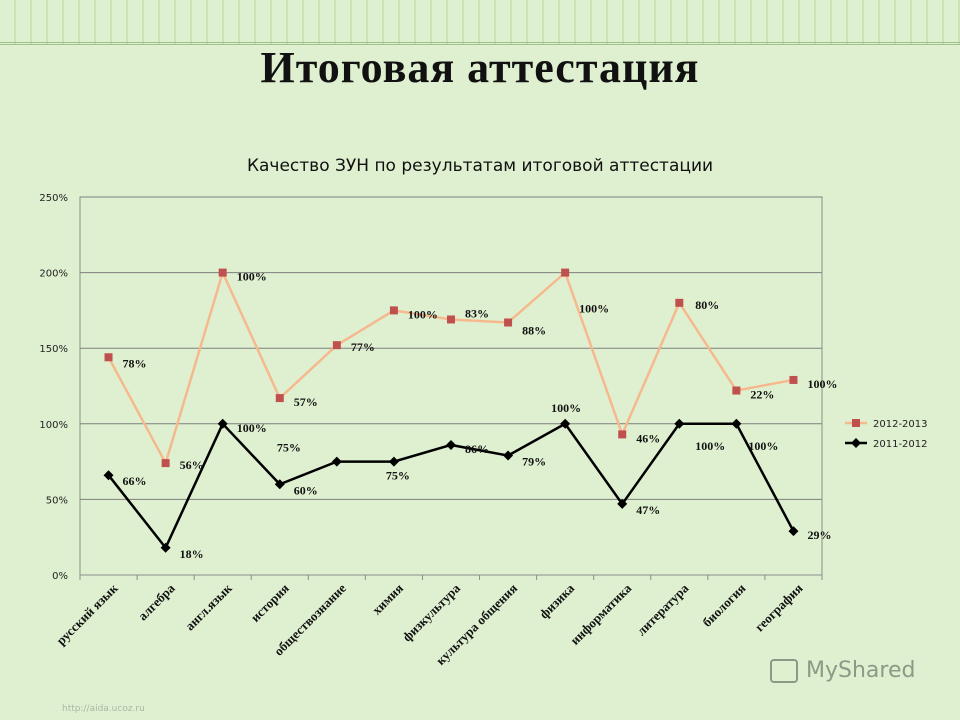 The width and height of the screenshot is (960, 720). I want to click on series-2012-2013-data-label: 83%, so click(477, 313).